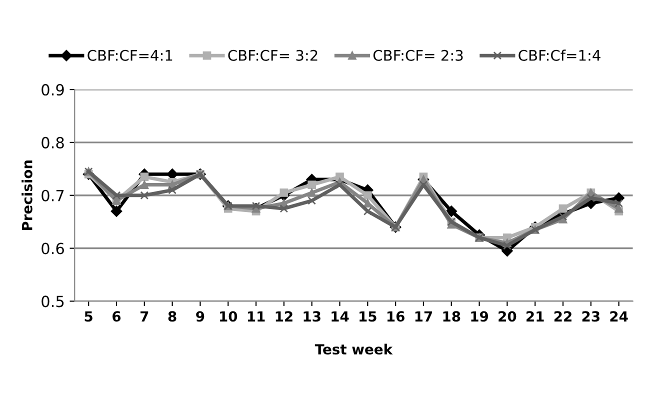 This screenshot has height=407, width=649. I want to click on y-tick-label: 0.5, so click(53, 302).